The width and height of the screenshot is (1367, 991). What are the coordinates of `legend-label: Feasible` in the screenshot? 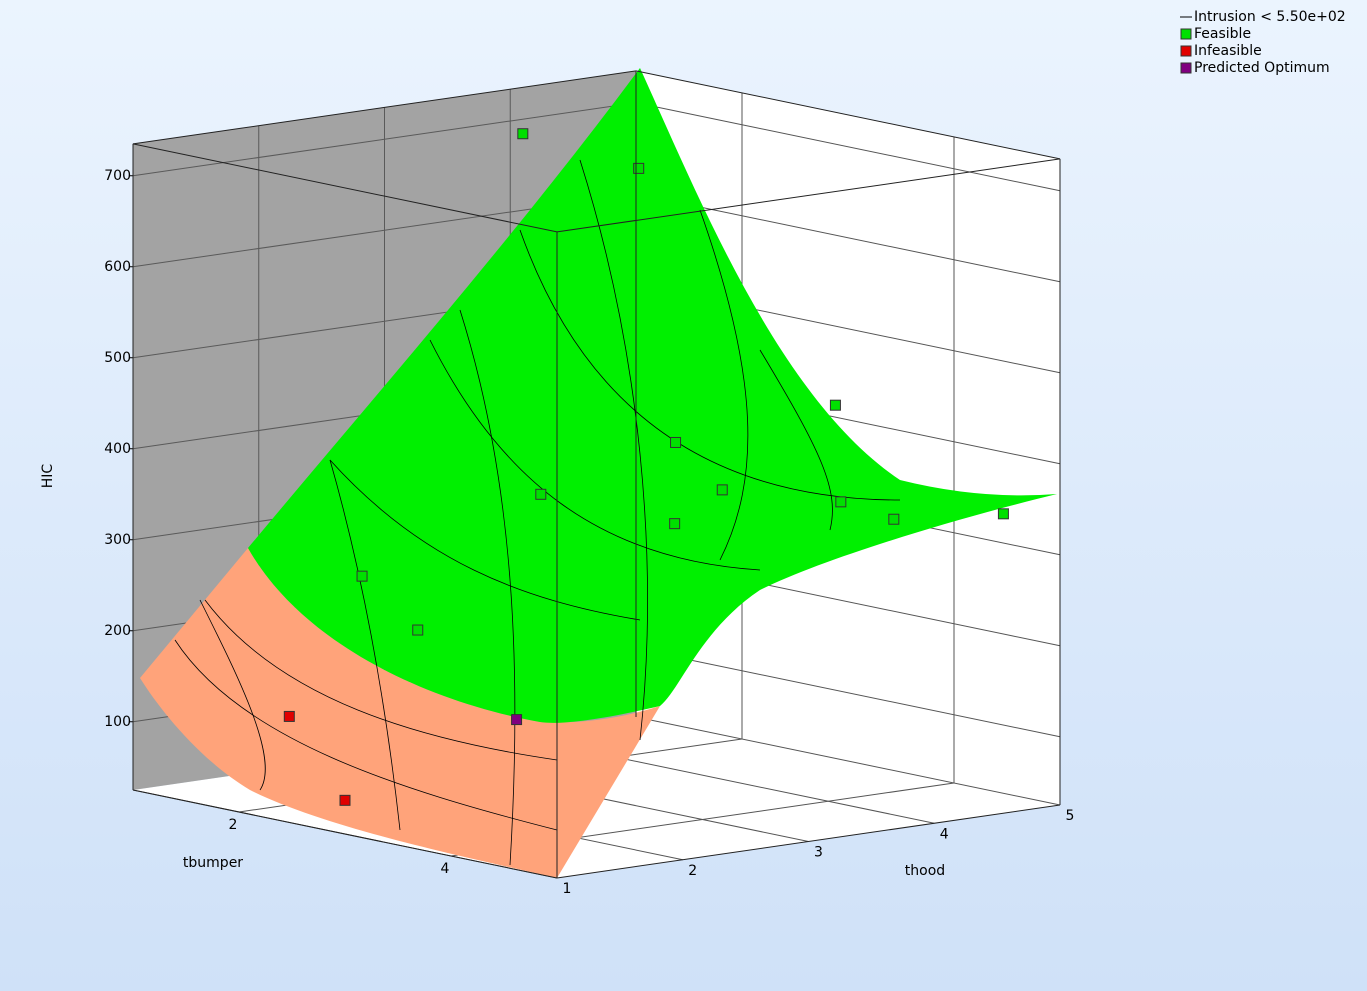 It's located at (1222, 34).